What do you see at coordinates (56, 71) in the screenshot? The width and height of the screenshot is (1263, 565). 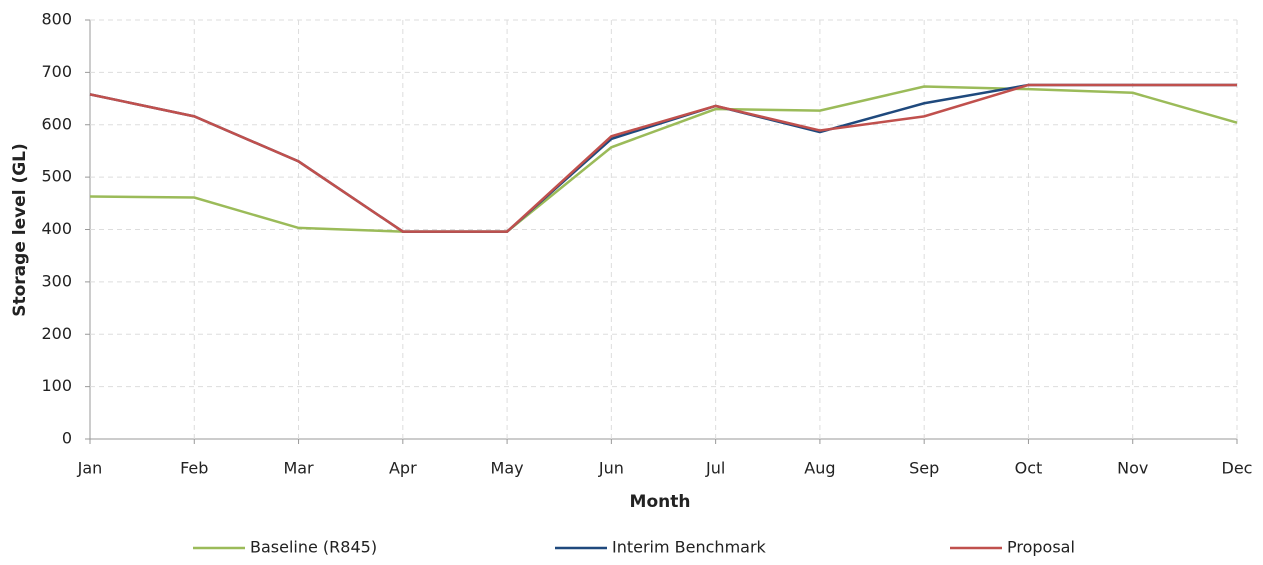 I see `y-tick-label: 700` at bounding box center [56, 71].